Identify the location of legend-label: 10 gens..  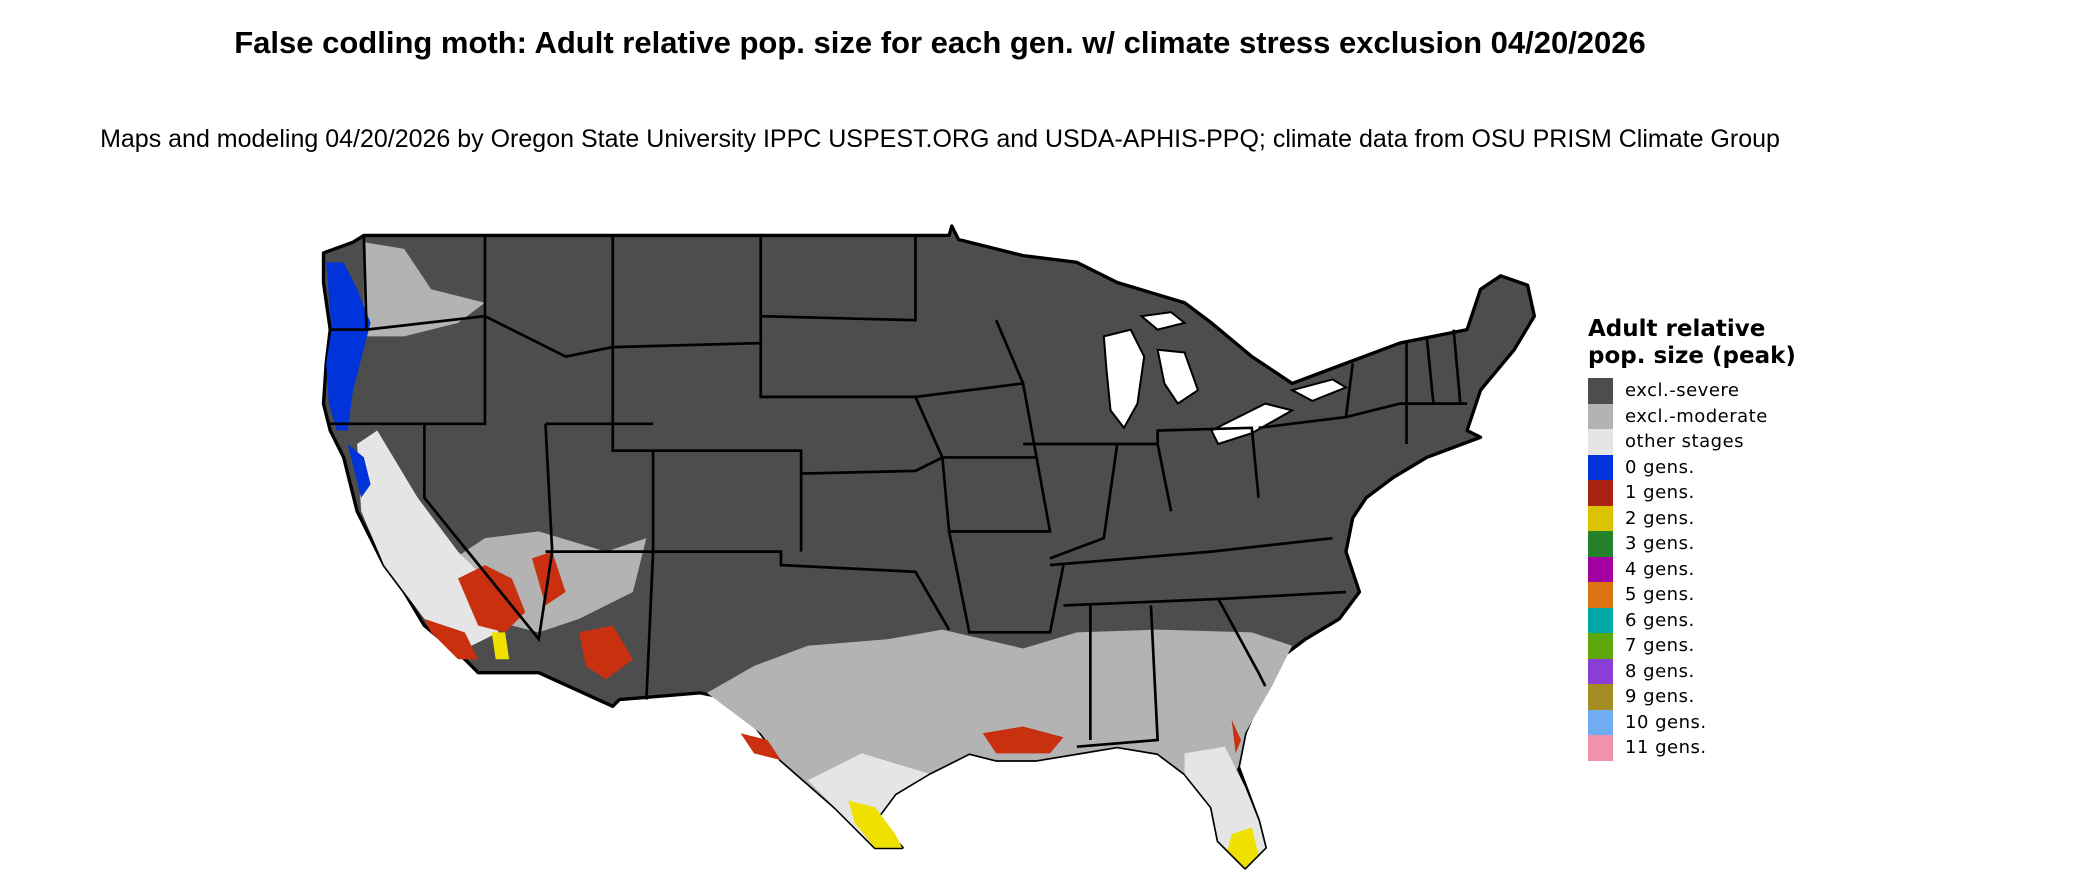
(1666, 722).